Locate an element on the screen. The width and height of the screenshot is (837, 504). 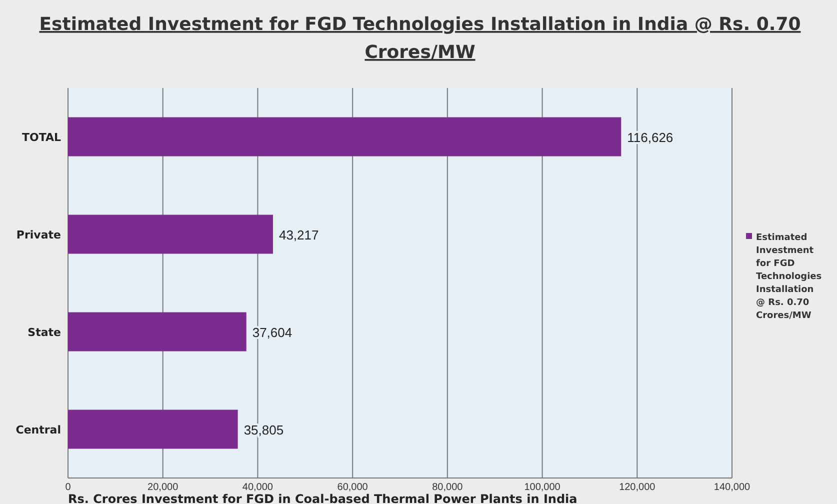
x-tick-label: 40,000 is located at coordinates (258, 487).